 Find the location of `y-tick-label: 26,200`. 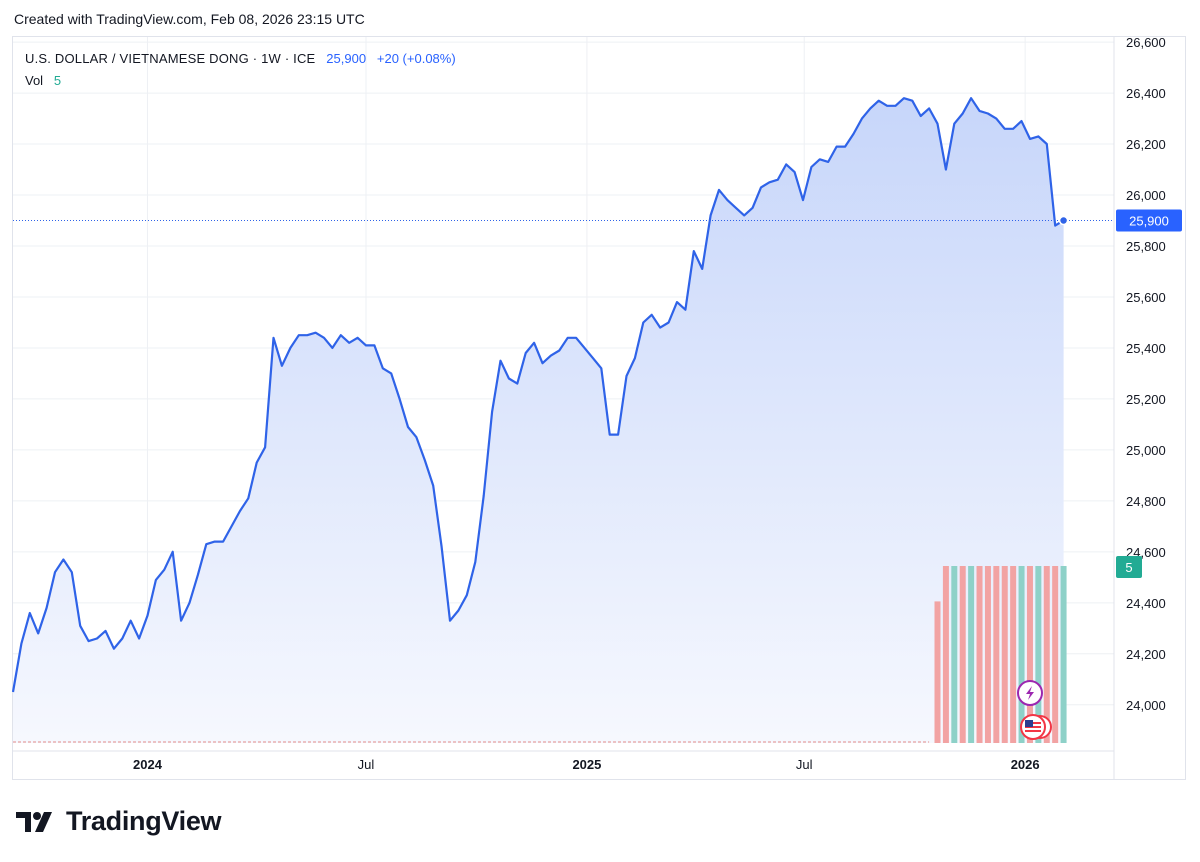

y-tick-label: 26,200 is located at coordinates (1146, 144).